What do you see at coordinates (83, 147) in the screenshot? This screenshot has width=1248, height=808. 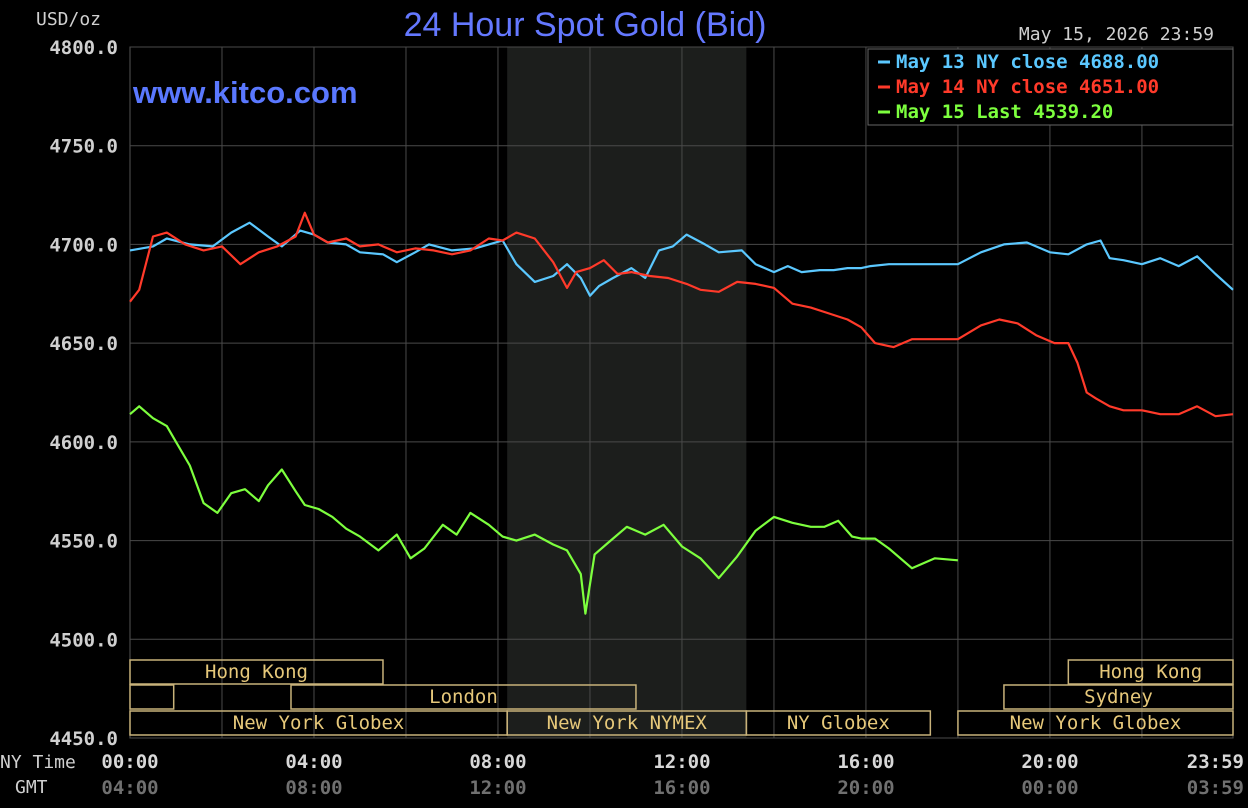 I see `y-tick-label: 4750.0` at bounding box center [83, 147].